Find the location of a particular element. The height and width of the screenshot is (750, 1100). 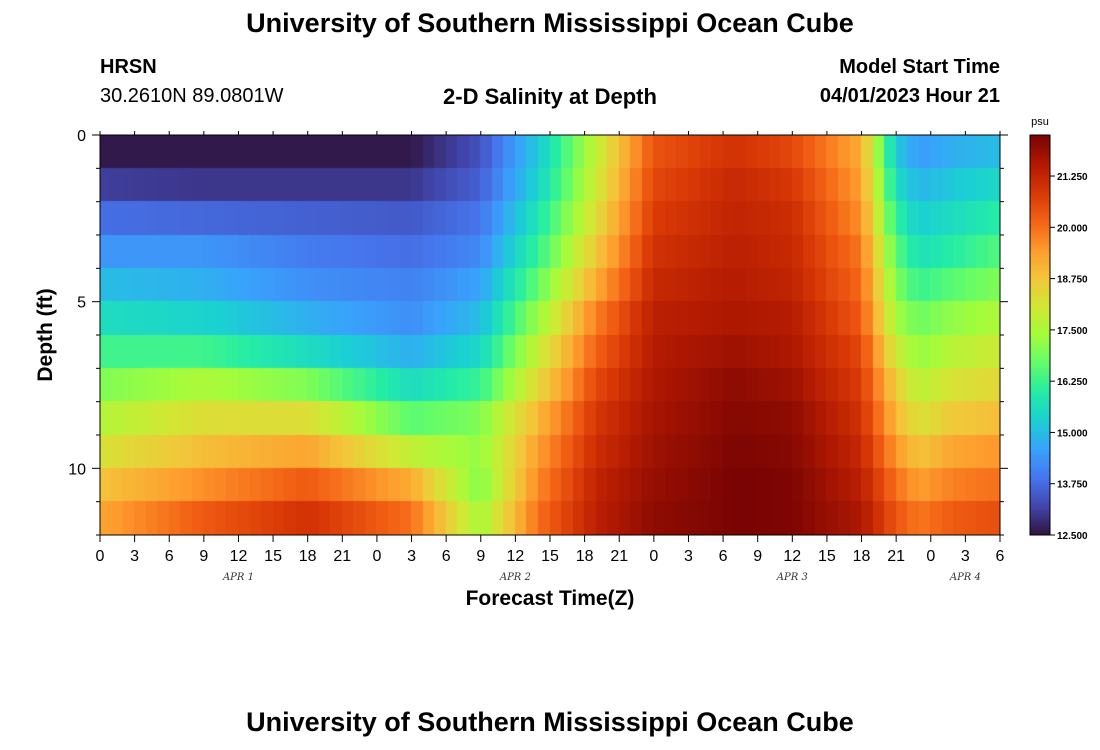

date-label: APR 2 is located at coordinates (515, 577).